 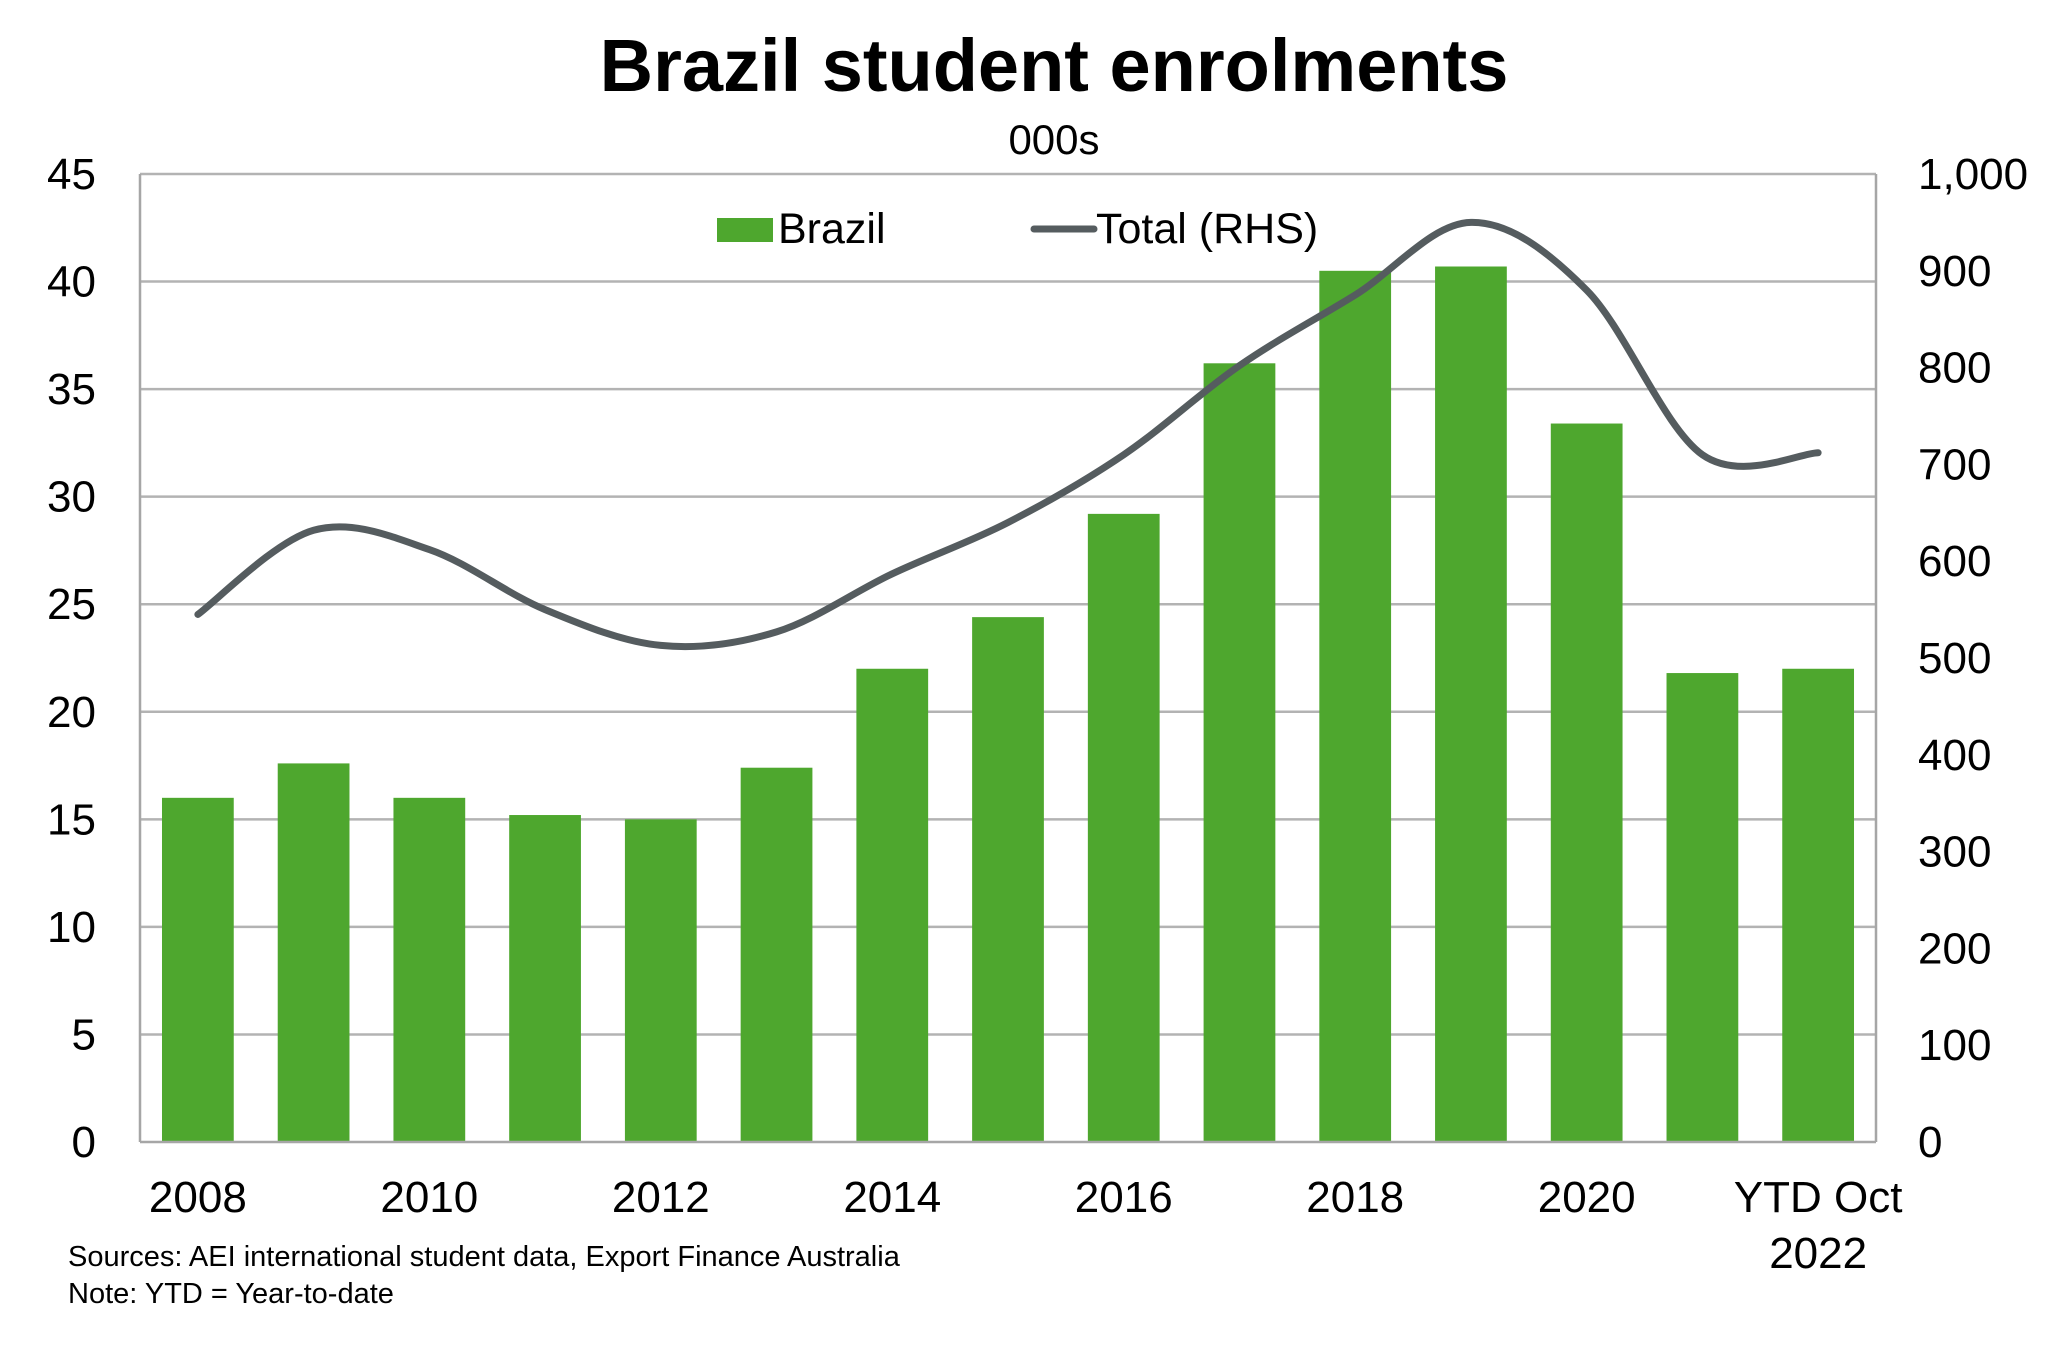 I want to click on y-left-tick-label: 30, so click(x=71, y=497).